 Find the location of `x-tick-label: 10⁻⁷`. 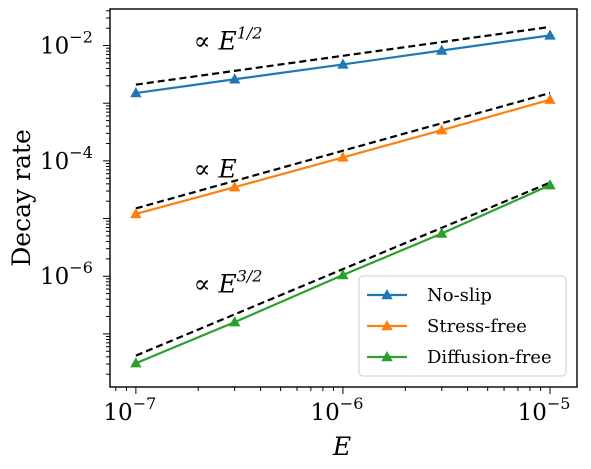

x-tick-label: 10⁻⁷ is located at coordinates (129, 410).